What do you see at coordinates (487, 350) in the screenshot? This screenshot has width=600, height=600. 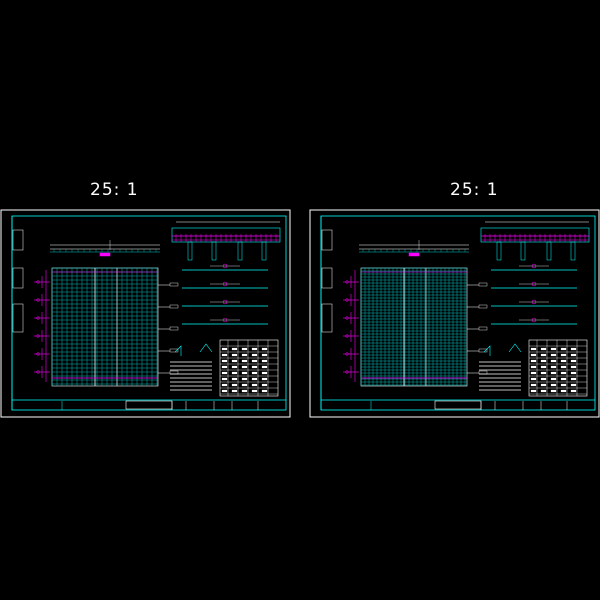 I see `hook-shape` at bounding box center [487, 350].